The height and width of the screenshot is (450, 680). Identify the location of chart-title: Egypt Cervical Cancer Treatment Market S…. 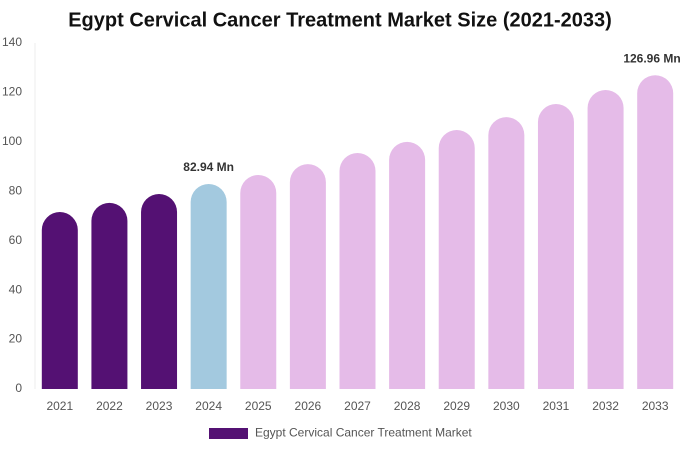
(340, 20).